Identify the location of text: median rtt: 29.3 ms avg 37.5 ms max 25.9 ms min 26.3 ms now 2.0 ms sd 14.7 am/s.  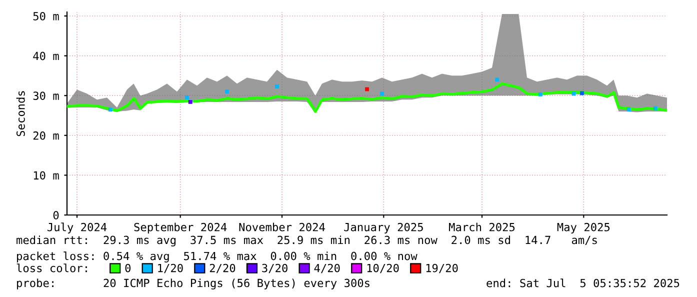
(306, 241).